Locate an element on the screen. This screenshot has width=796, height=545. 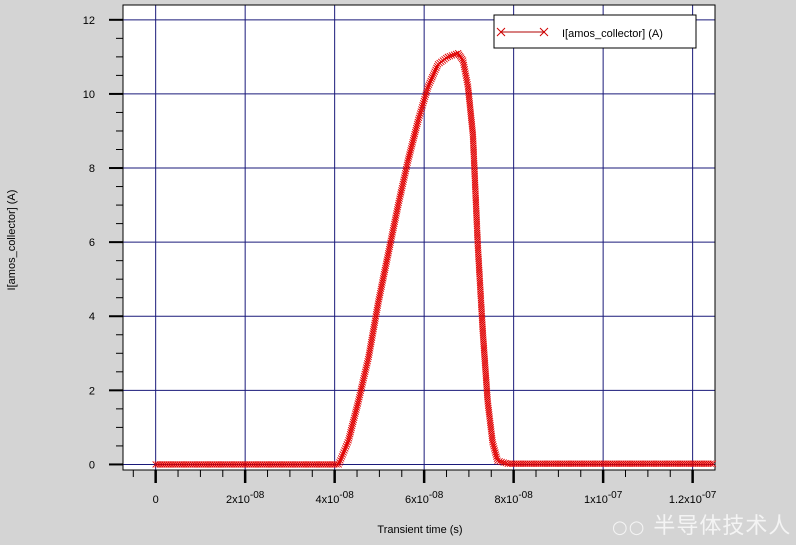
legend: I[amos_collector] (A) is located at coordinates (595, 31).